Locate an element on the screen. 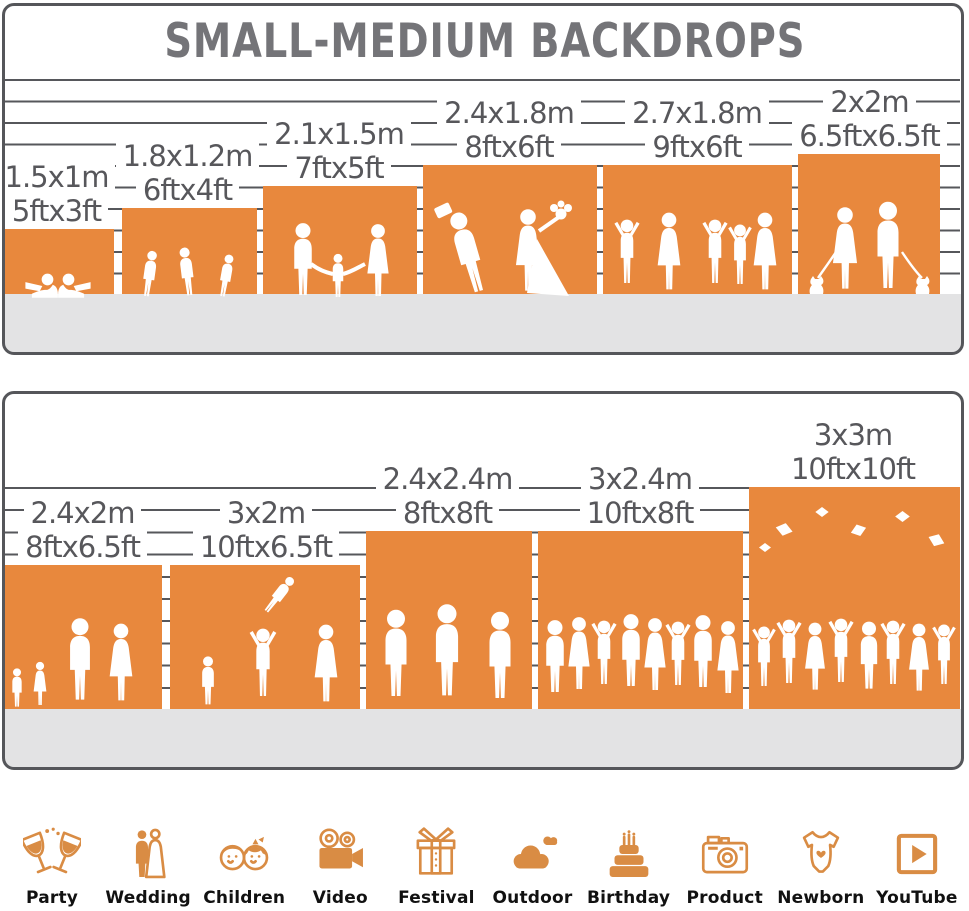 This screenshot has height=911, width=969. backdrop-size-ft: 9ftx6ft is located at coordinates (697, 147).